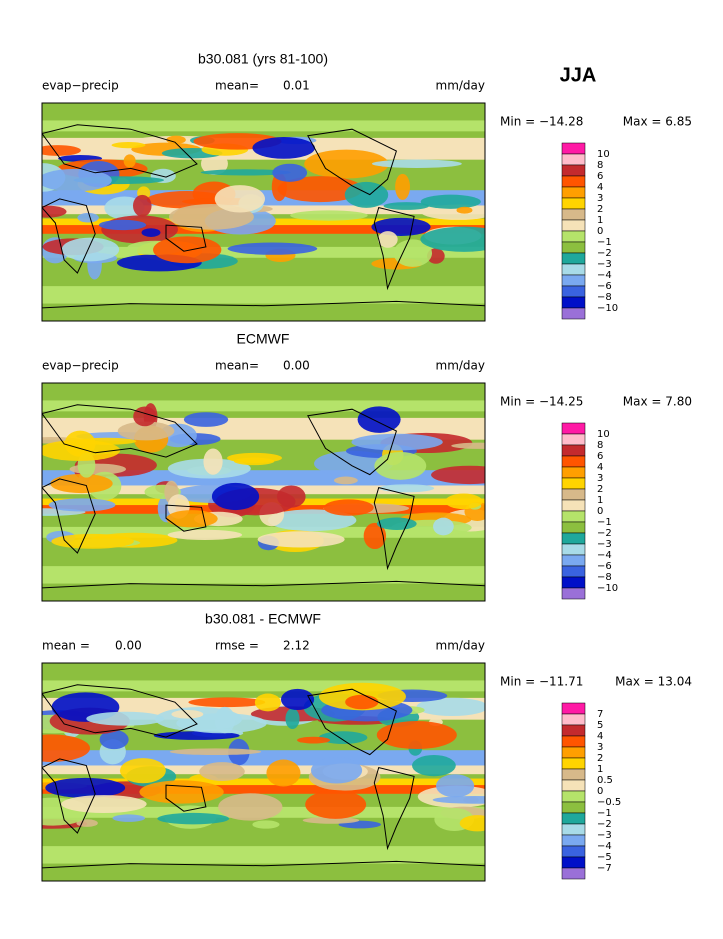  I want to click on header-label: evap−precip, so click(80, 366).